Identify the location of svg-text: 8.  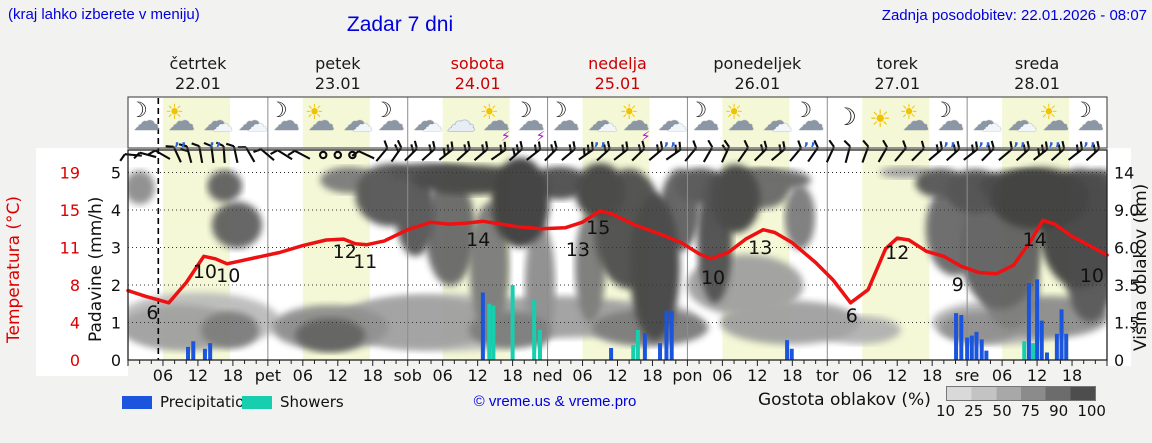
(75, 285).